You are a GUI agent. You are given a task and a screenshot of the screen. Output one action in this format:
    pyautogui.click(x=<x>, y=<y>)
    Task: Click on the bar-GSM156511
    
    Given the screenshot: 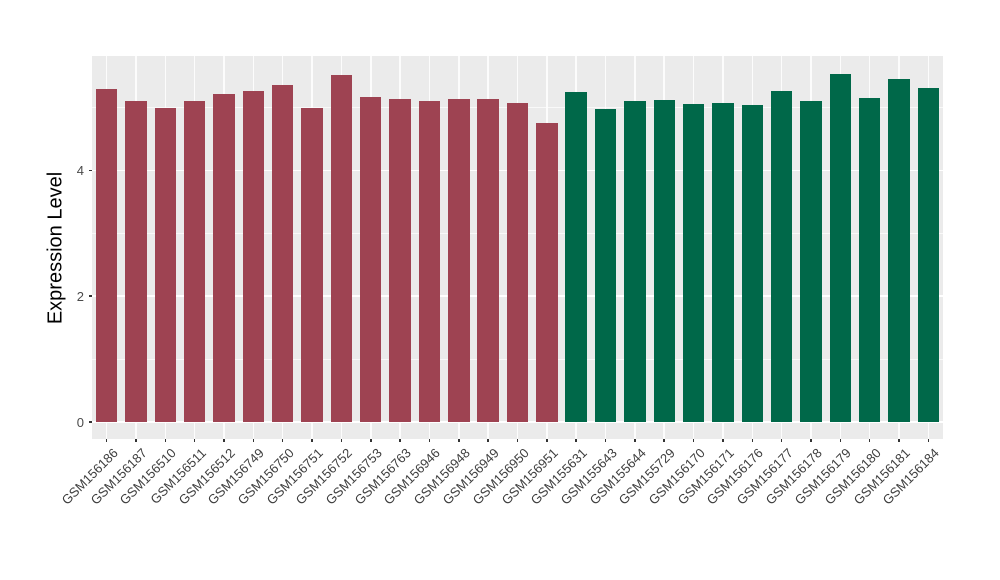 What is the action you would take?
    pyautogui.click(x=194, y=261)
    